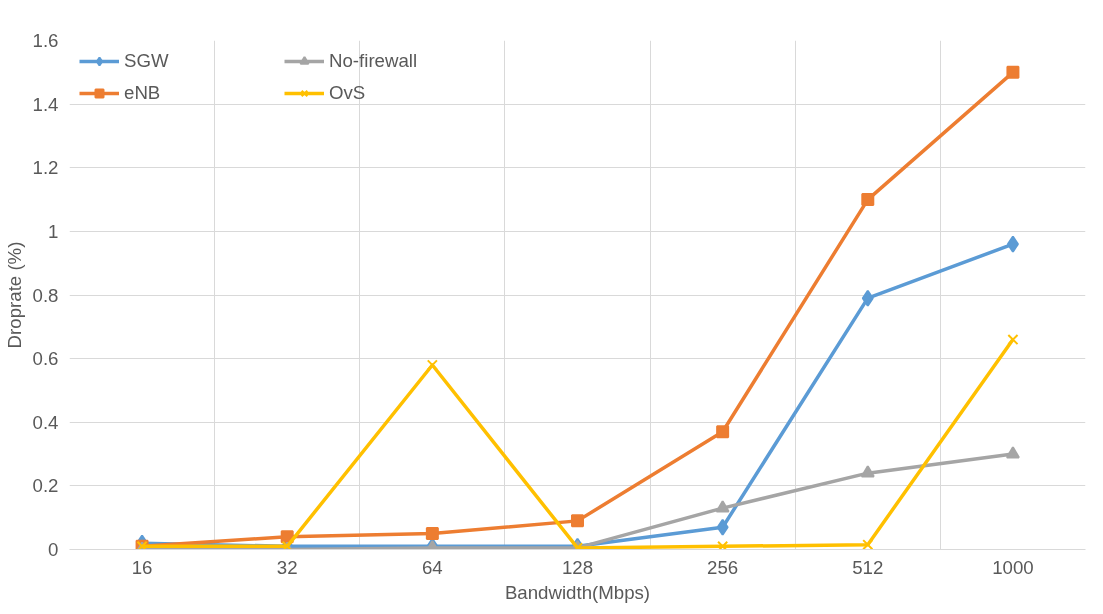 The image size is (1103, 614). I want to click on legend-label: OvS, so click(348, 93).